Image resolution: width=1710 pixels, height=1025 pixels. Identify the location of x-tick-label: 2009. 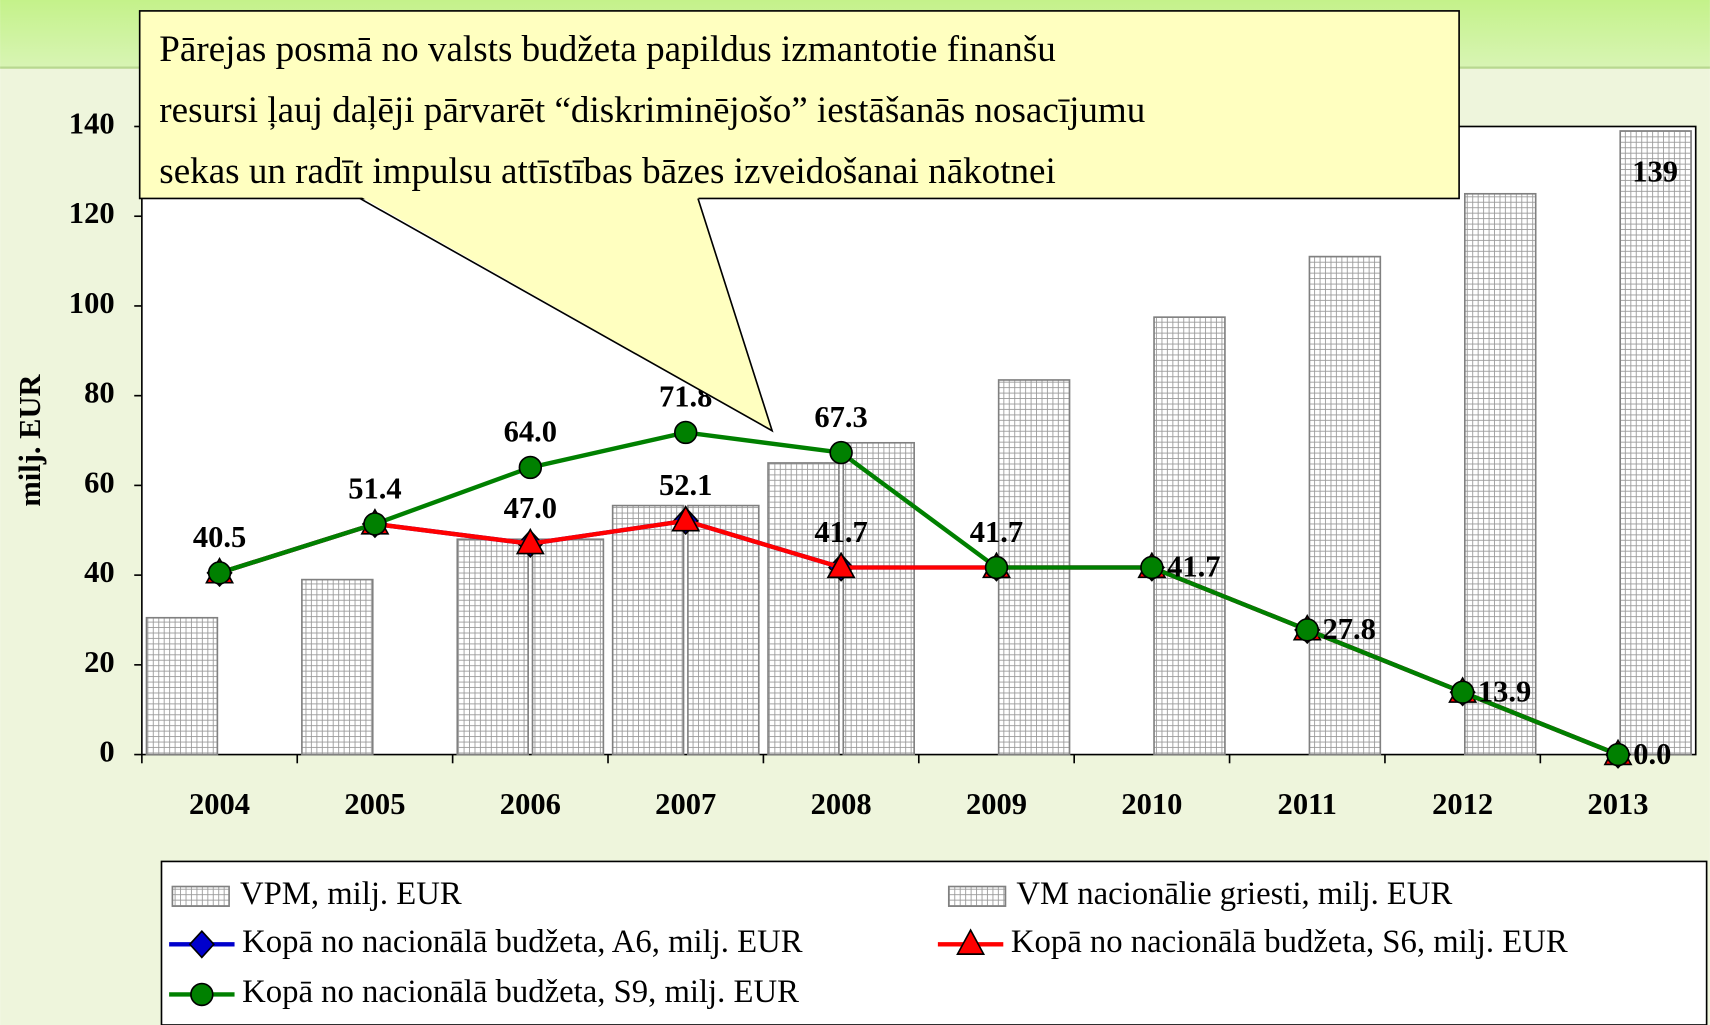
(996, 804).